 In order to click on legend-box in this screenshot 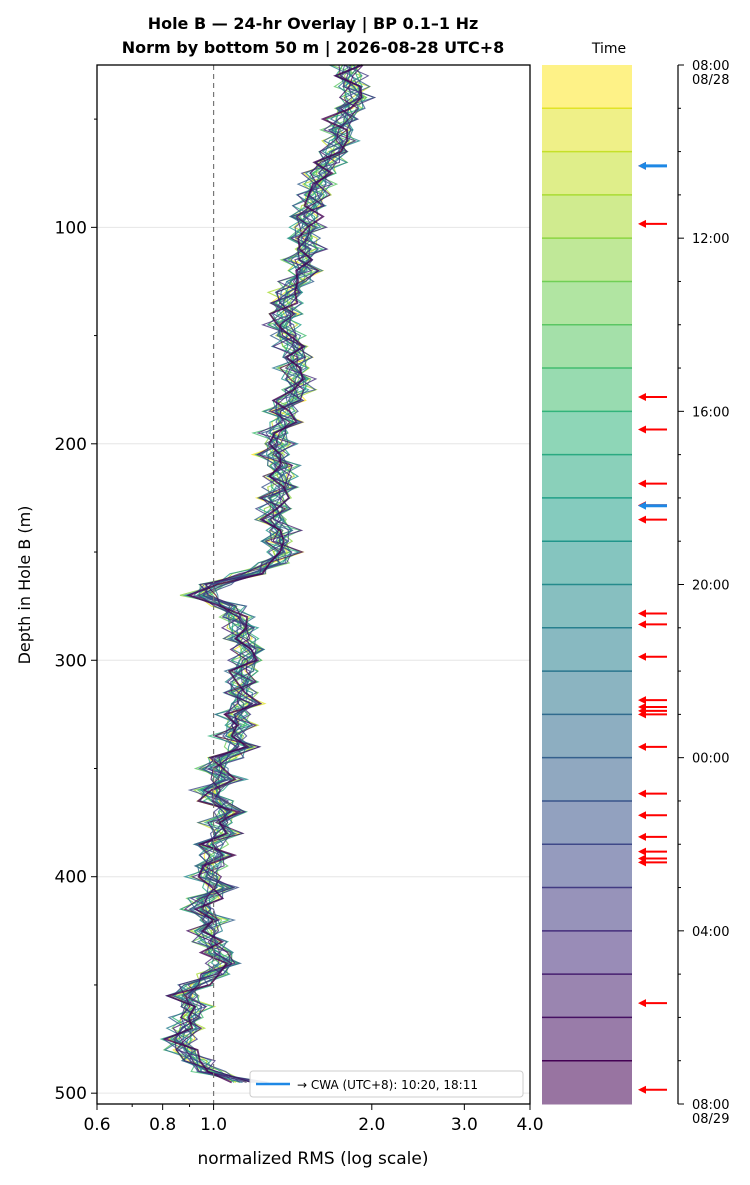, I will do `click(386, 1084)`.